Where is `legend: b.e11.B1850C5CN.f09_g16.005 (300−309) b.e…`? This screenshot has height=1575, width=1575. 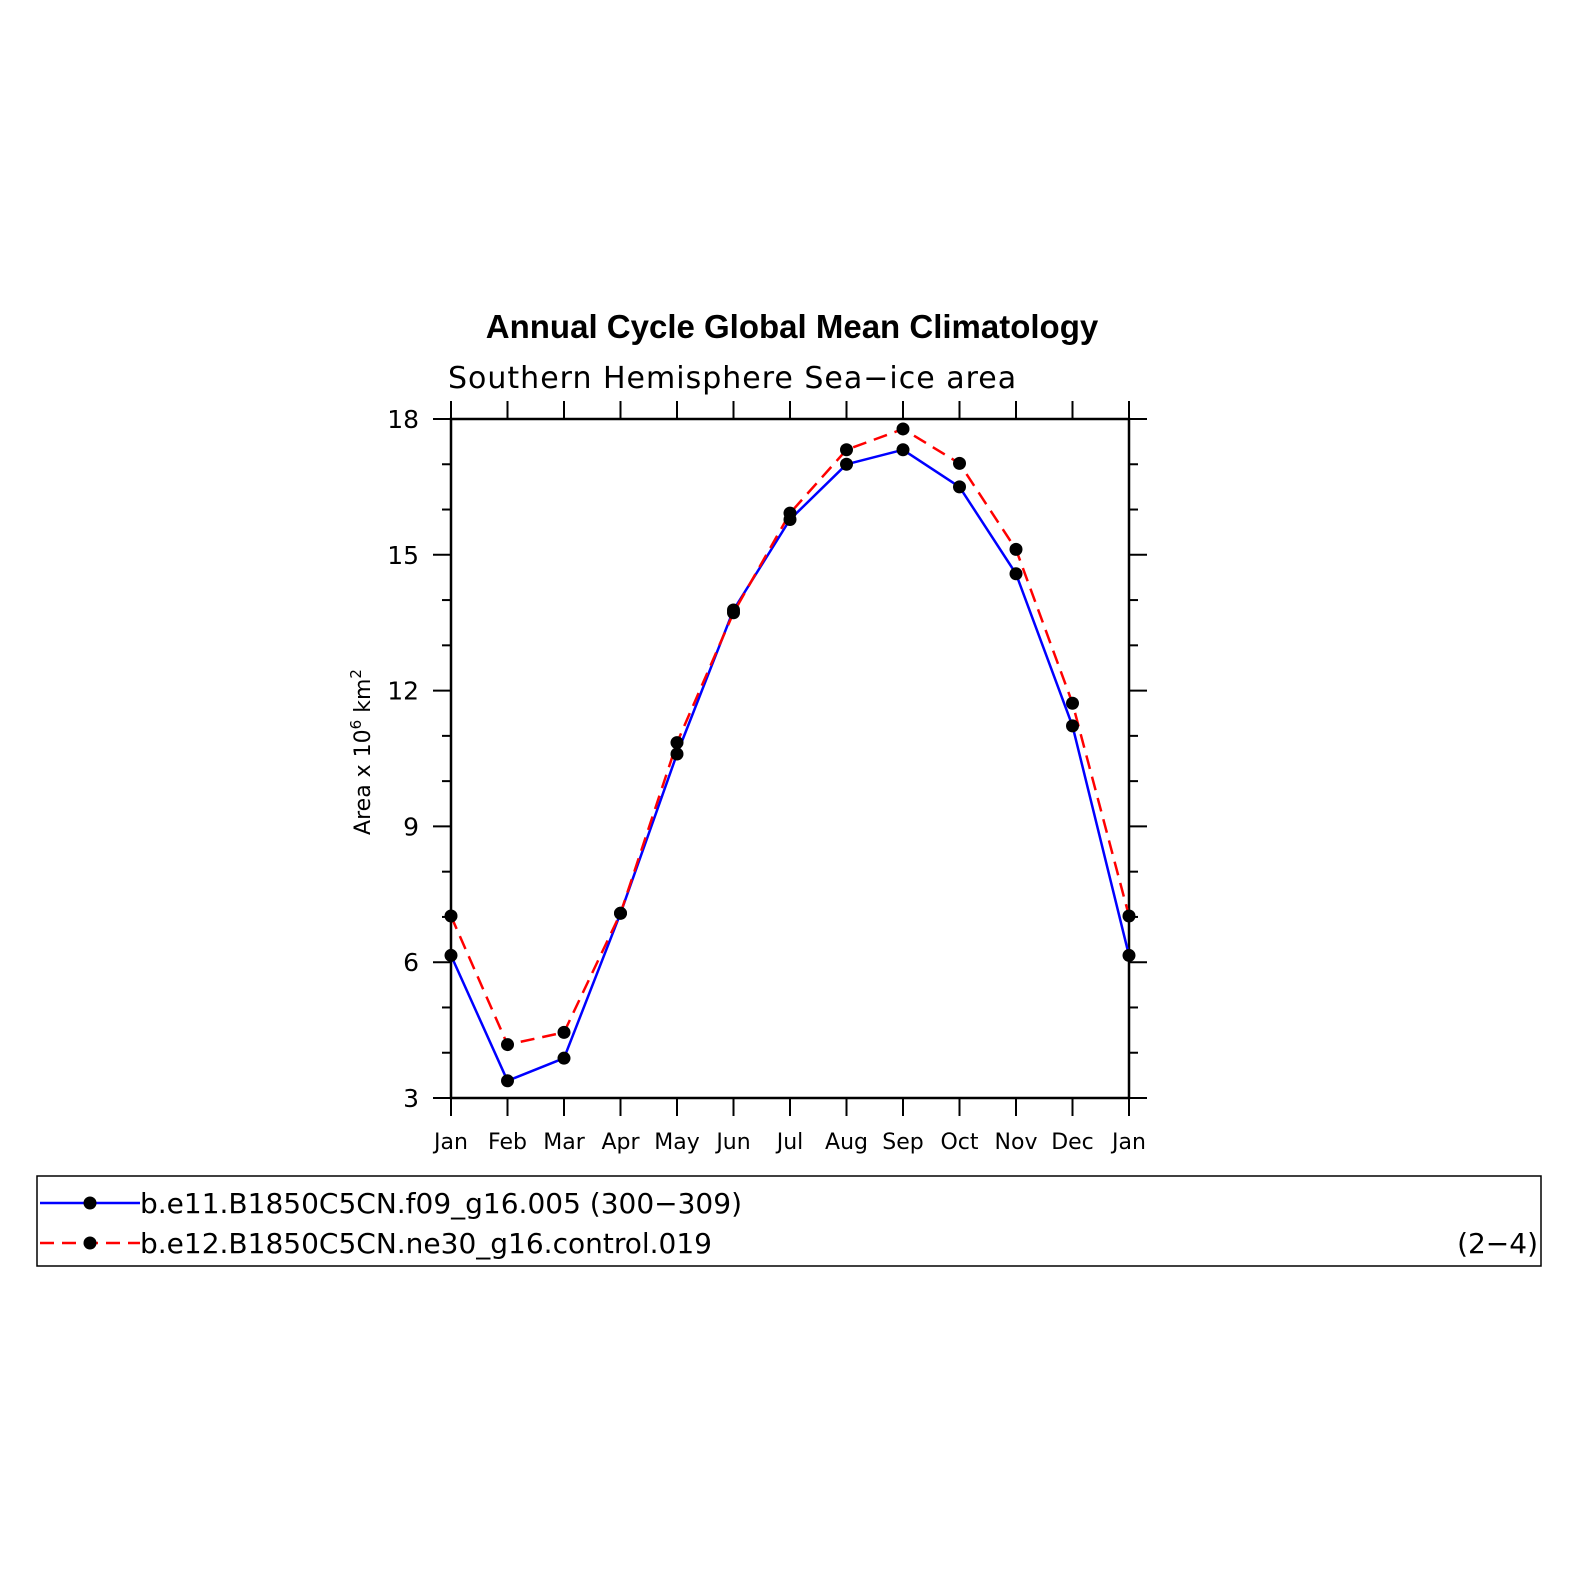
legend: b.e11.B1850C5CN.f09_g16.005 (300−309) b.e… is located at coordinates (789, 1221).